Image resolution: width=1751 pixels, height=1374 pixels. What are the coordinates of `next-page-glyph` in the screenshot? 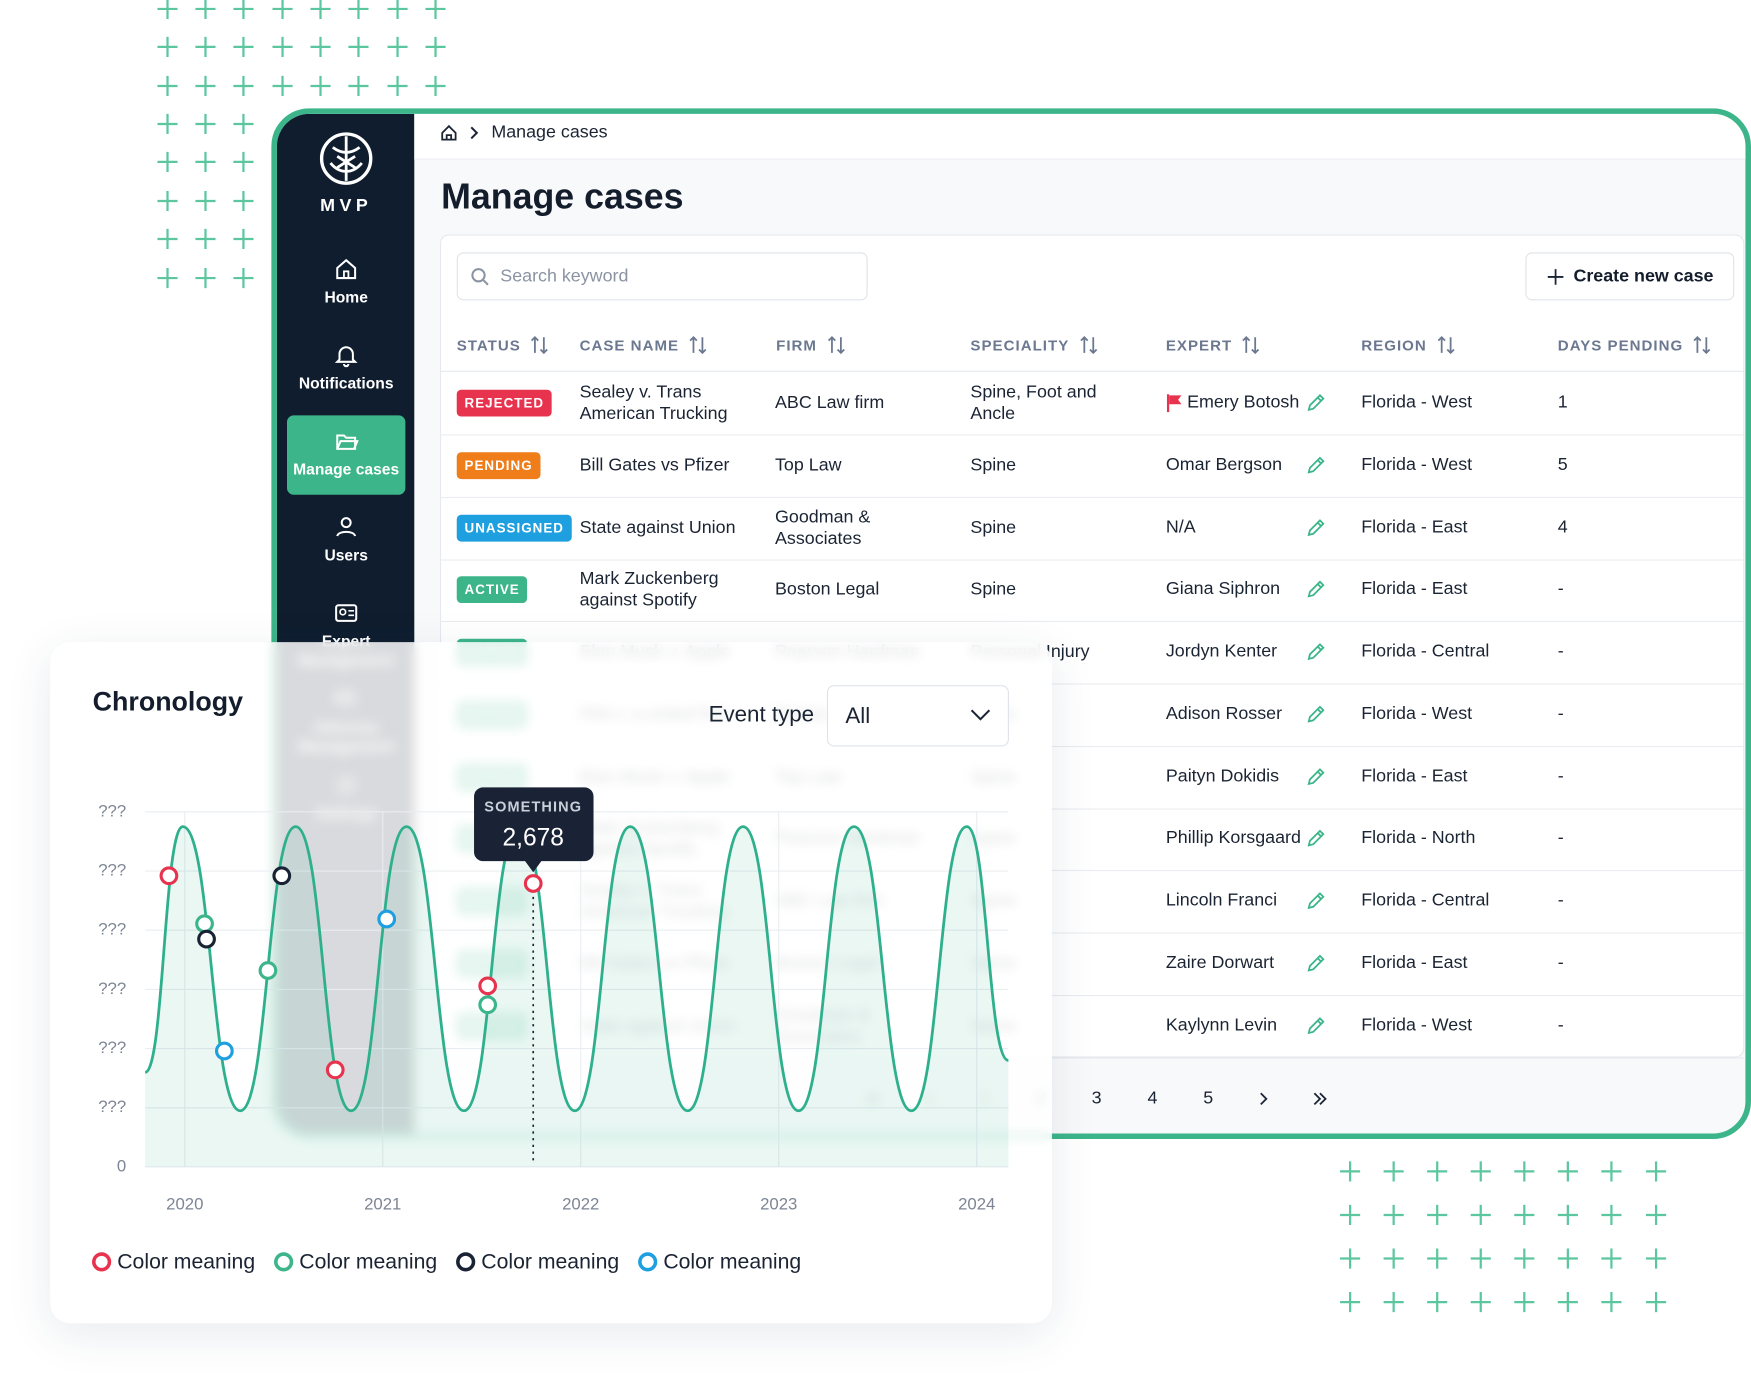 It's located at (1264, 1099).